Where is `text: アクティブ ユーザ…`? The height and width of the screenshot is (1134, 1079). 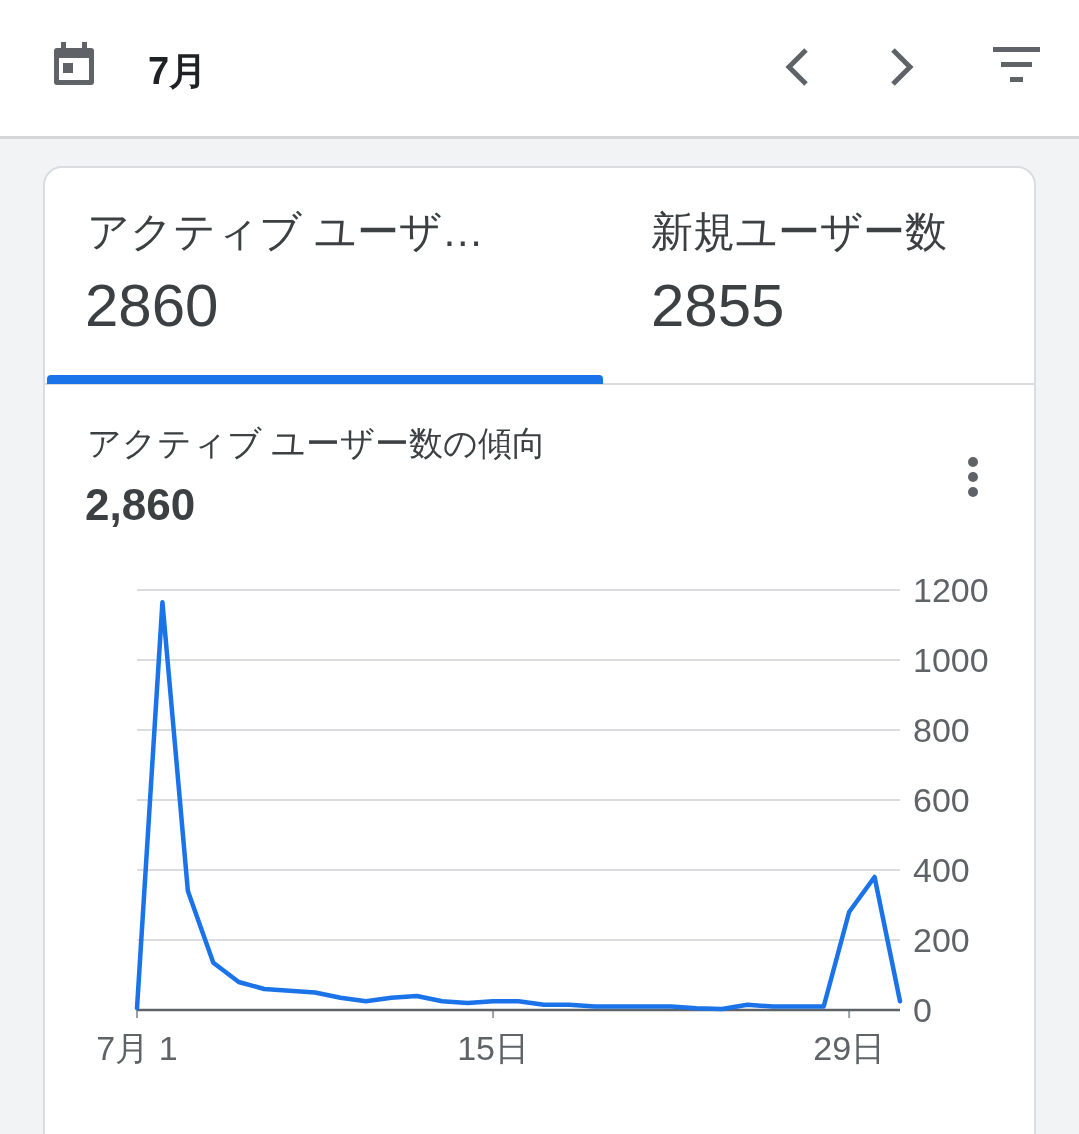
text: アクティブ ユーザ… is located at coordinates (285, 231).